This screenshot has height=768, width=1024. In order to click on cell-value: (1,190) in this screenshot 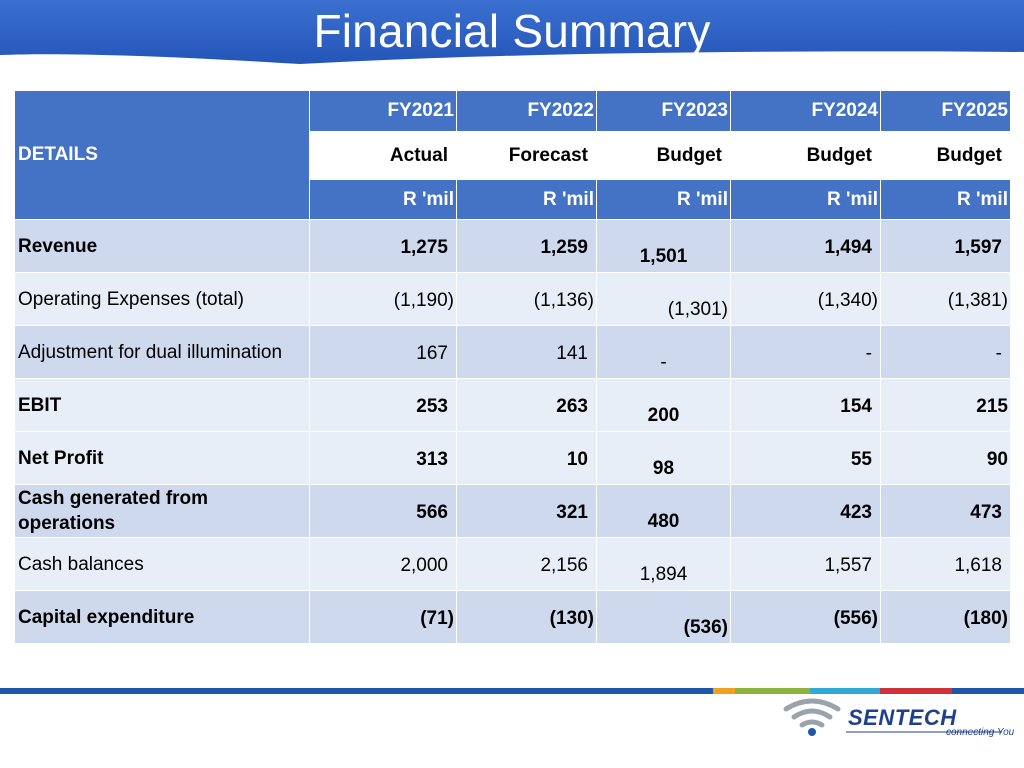, I will do `click(383, 299)`.